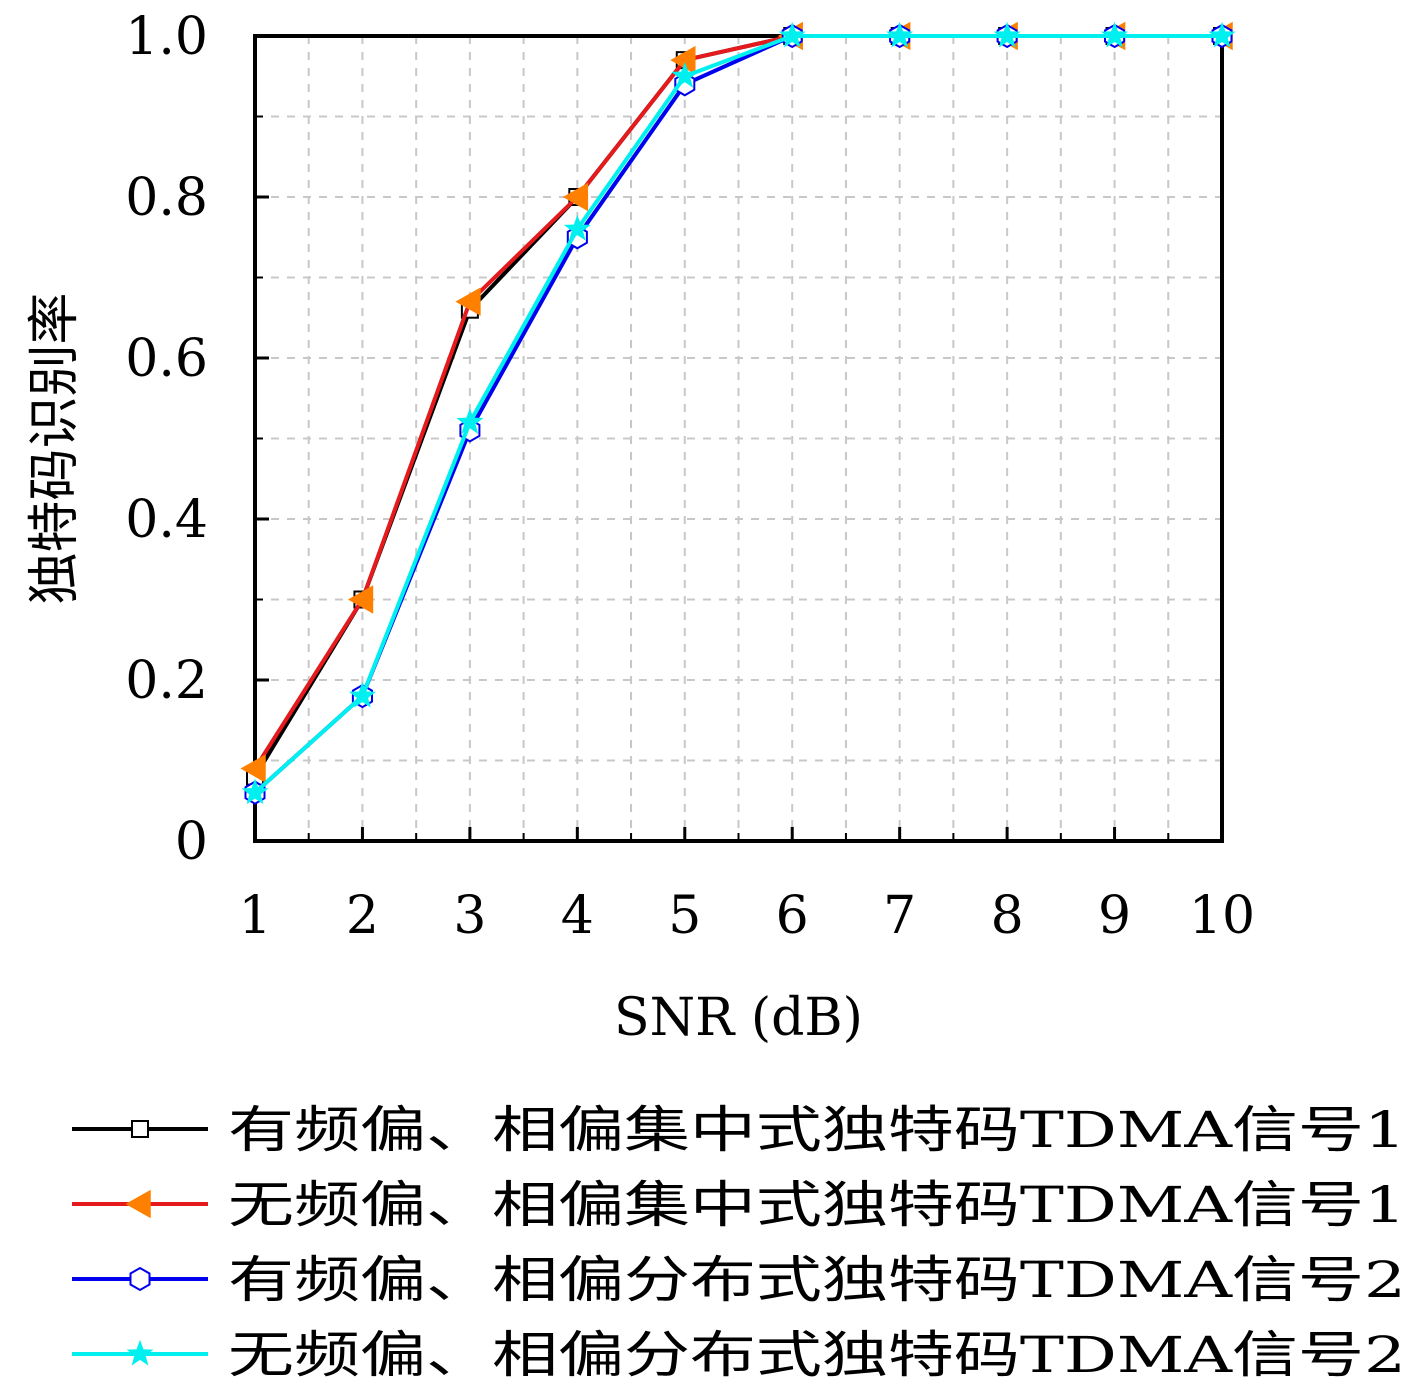 This screenshot has width=1417, height=1399. Describe the element at coordinates (1007, 916) in the screenshot. I see `x-tick-label: 8` at that location.